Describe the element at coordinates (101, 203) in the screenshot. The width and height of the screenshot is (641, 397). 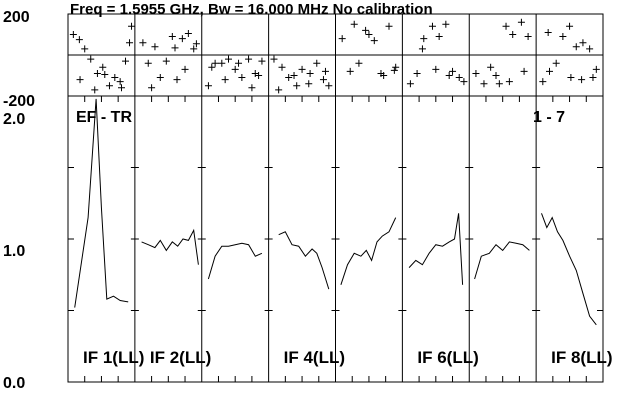
I see `amp-line-if1` at that location.